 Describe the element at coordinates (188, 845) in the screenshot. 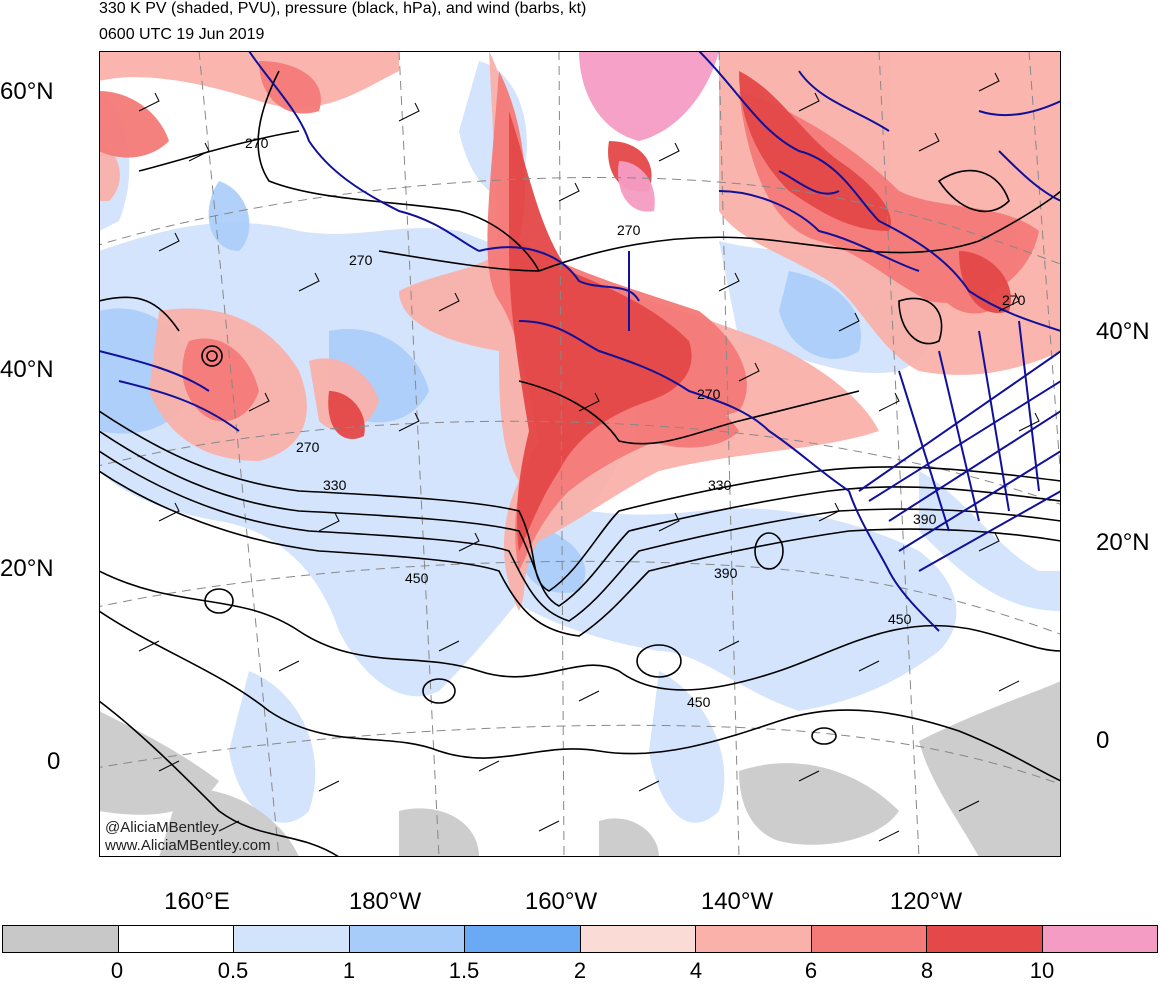

I see `credit-website: www.AliciaMBentley.com` at that location.